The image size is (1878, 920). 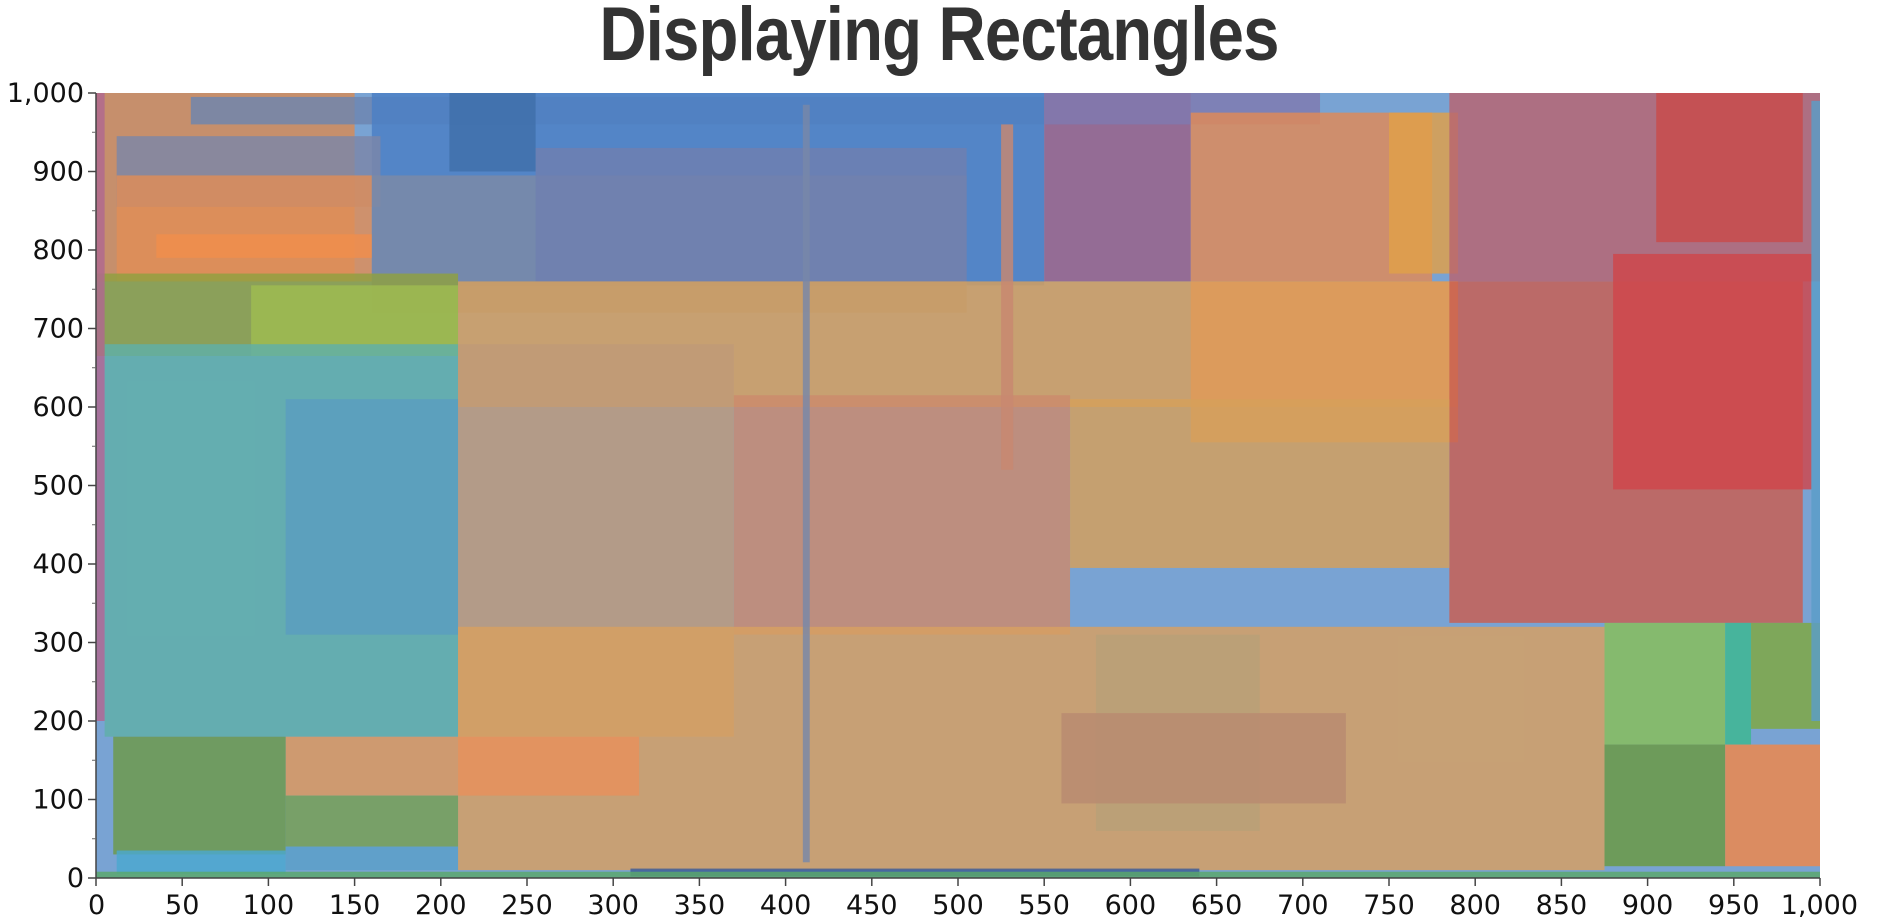 What do you see at coordinates (1475, 905) in the screenshot?
I see `x-tick-label: 800` at bounding box center [1475, 905].